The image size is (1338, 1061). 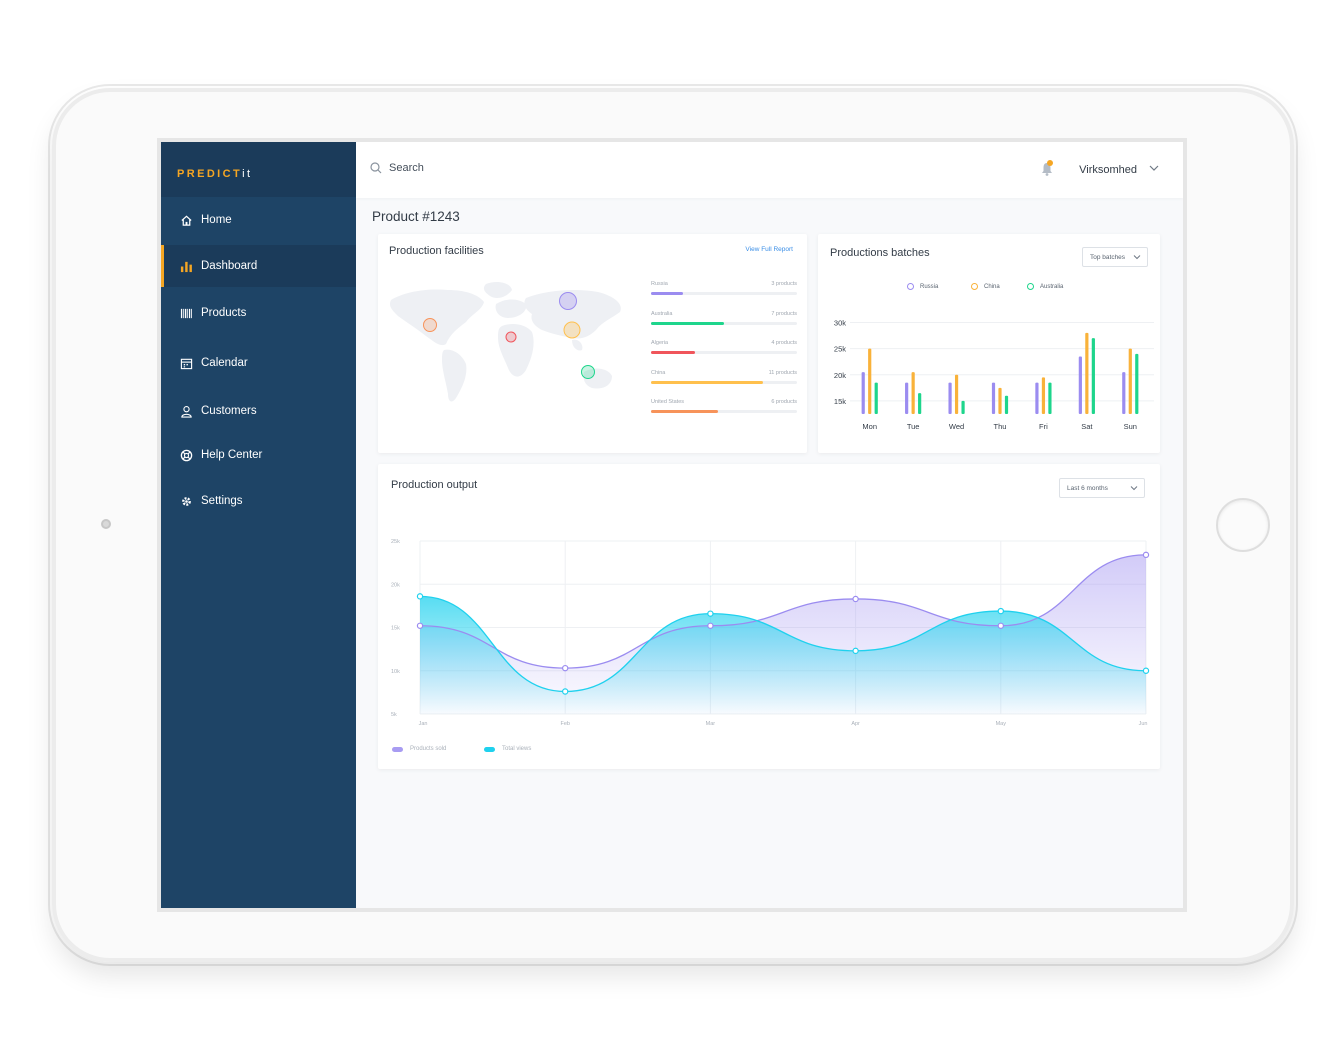 I want to click on search-box: Search, so click(x=397, y=168).